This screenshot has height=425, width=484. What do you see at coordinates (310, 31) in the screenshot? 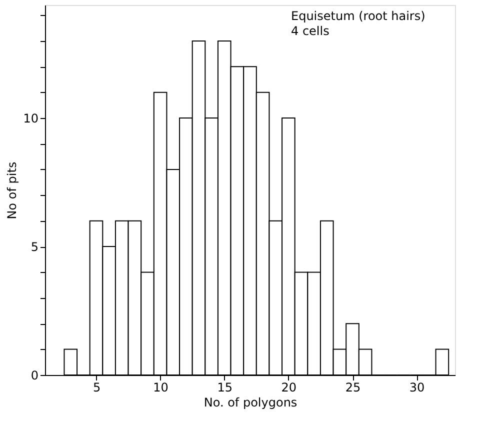
I see `annotation: 4 cells` at bounding box center [310, 31].